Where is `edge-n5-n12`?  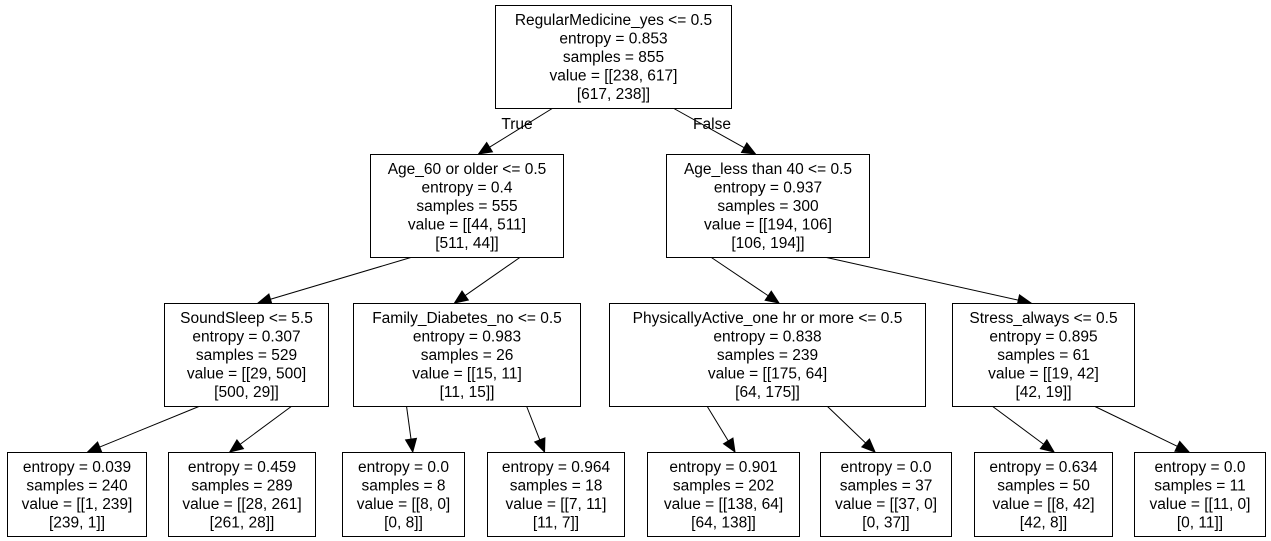 edge-n5-n12 is located at coordinates (851, 429).